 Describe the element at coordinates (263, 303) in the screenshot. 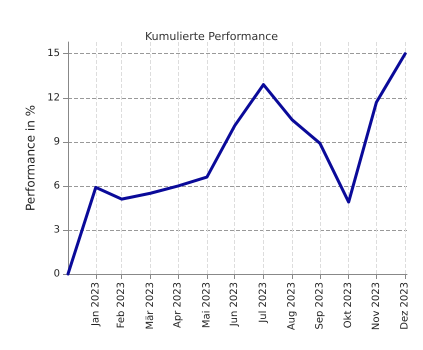

I see `x-tick-label: Jul 2023` at that location.